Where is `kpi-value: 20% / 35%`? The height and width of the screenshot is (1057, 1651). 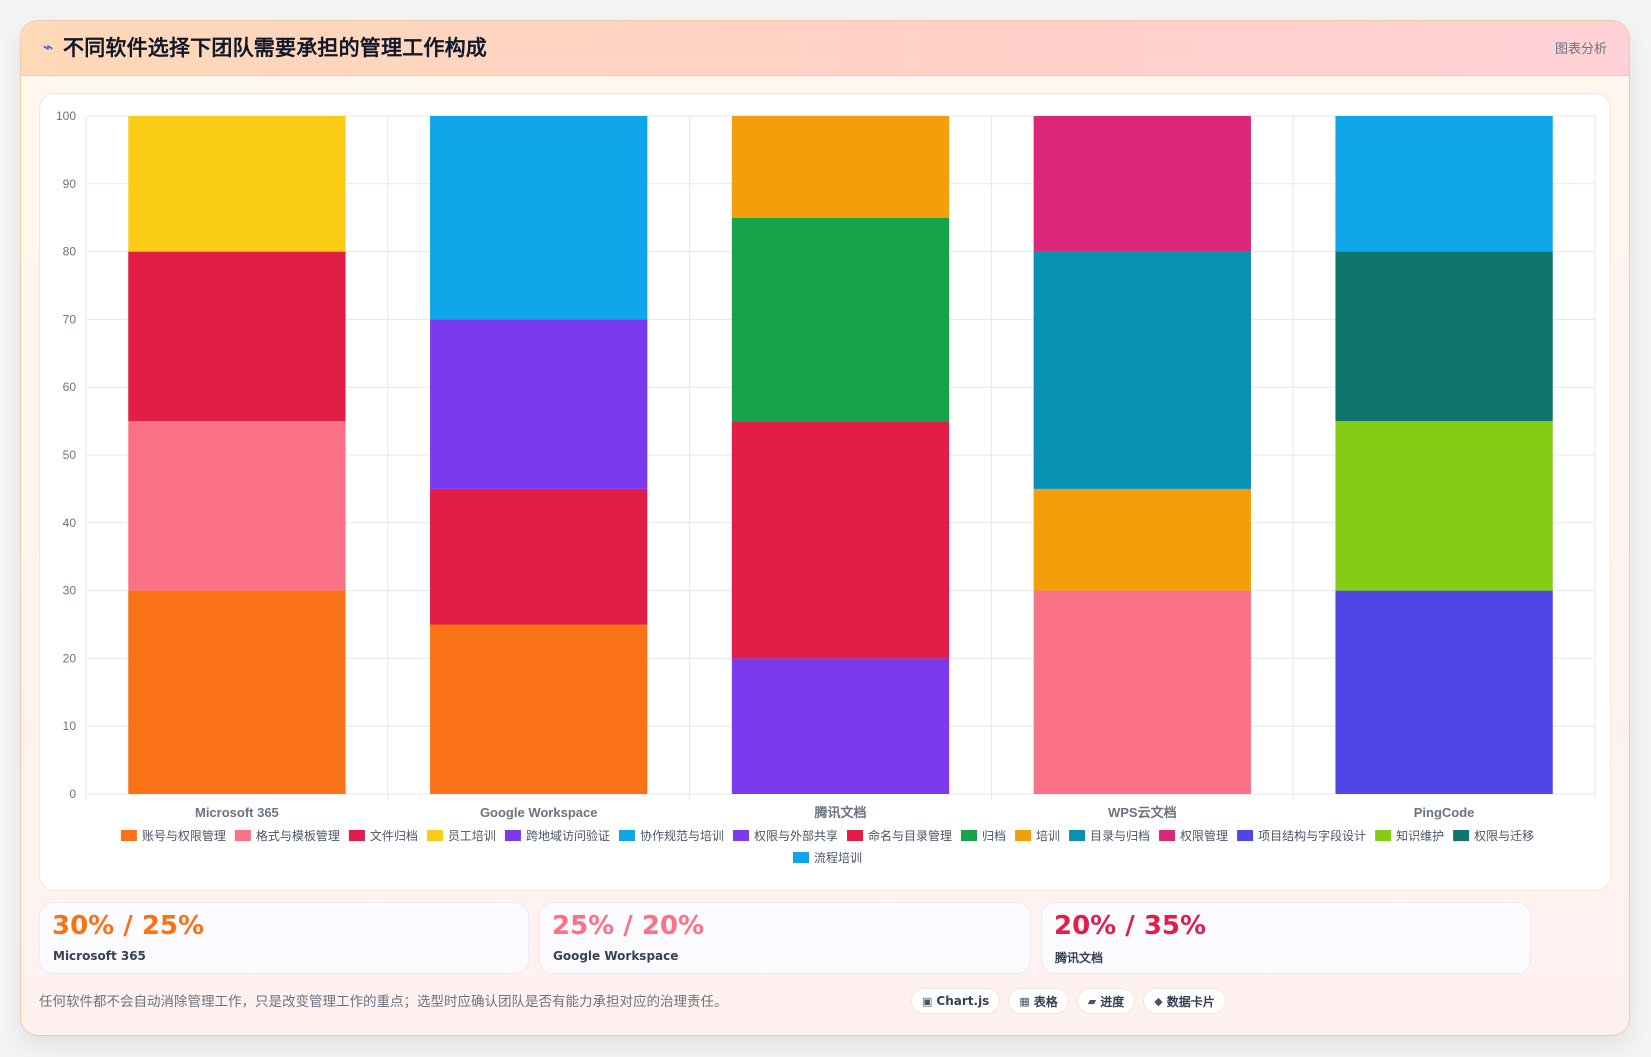
kpi-value: 20% / 35% is located at coordinates (1130, 926).